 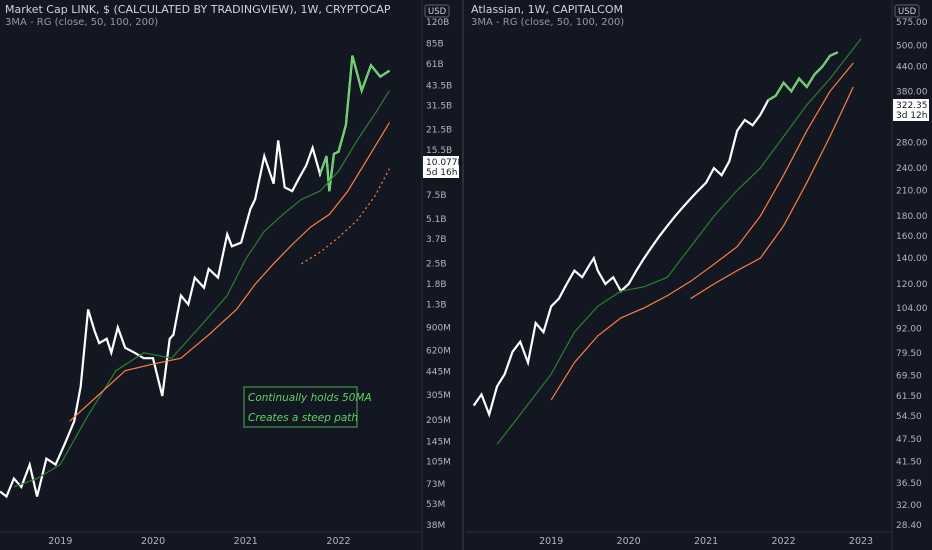 I want to click on y-tick-label: 32.00, so click(x=909, y=506).